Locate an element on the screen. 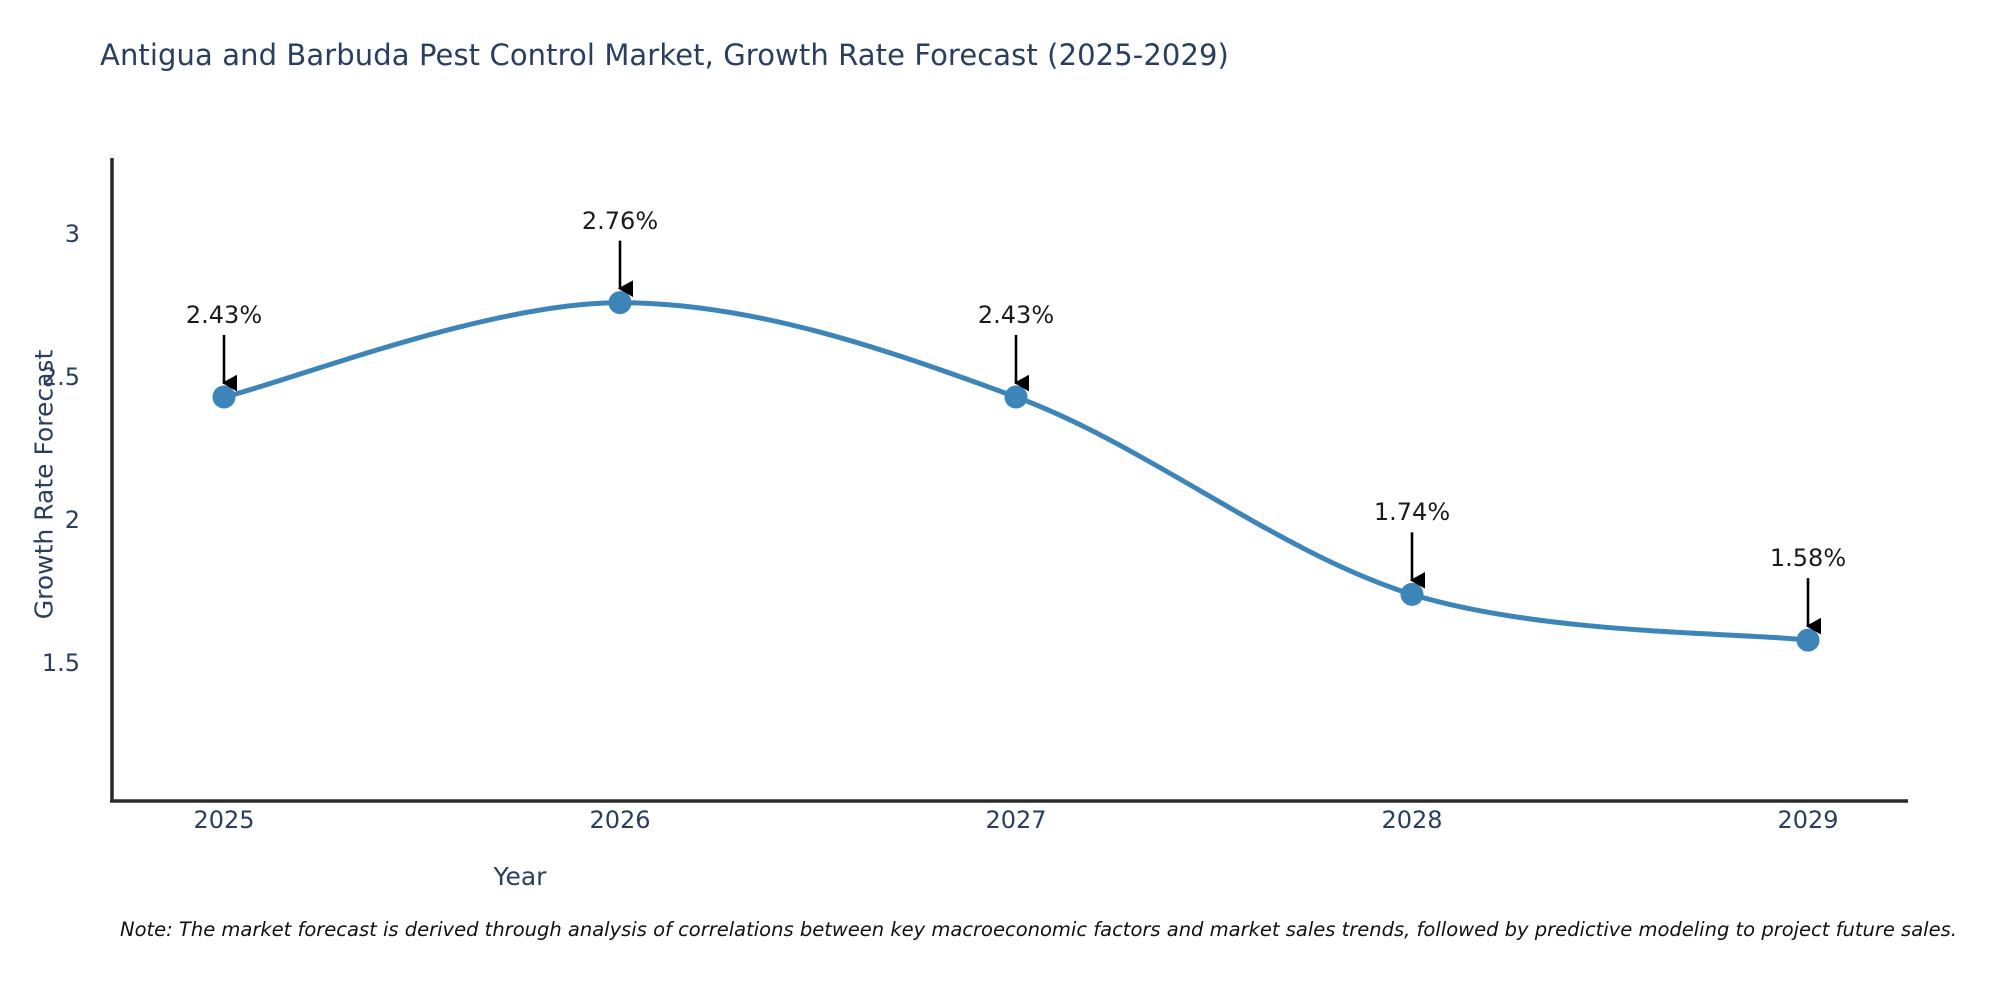  x-tick-label-2025: 2025 is located at coordinates (224, 820).